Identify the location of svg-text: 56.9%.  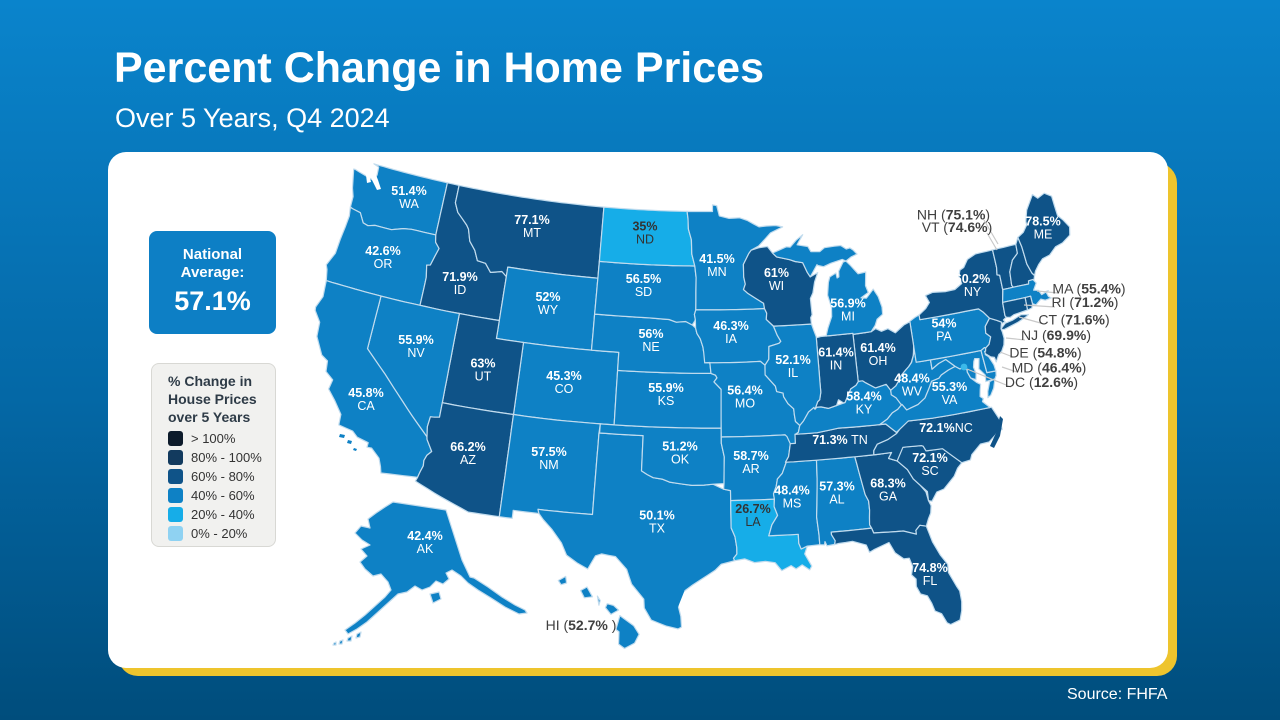
(847, 304).